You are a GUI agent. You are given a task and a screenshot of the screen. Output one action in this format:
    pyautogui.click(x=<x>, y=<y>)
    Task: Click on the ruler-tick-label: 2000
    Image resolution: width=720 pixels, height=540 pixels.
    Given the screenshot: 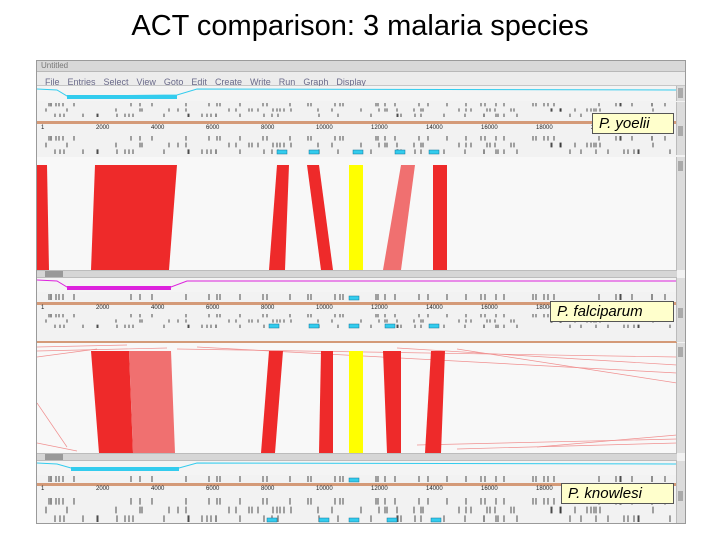 What is the action you would take?
    pyautogui.click(x=103, y=489)
    